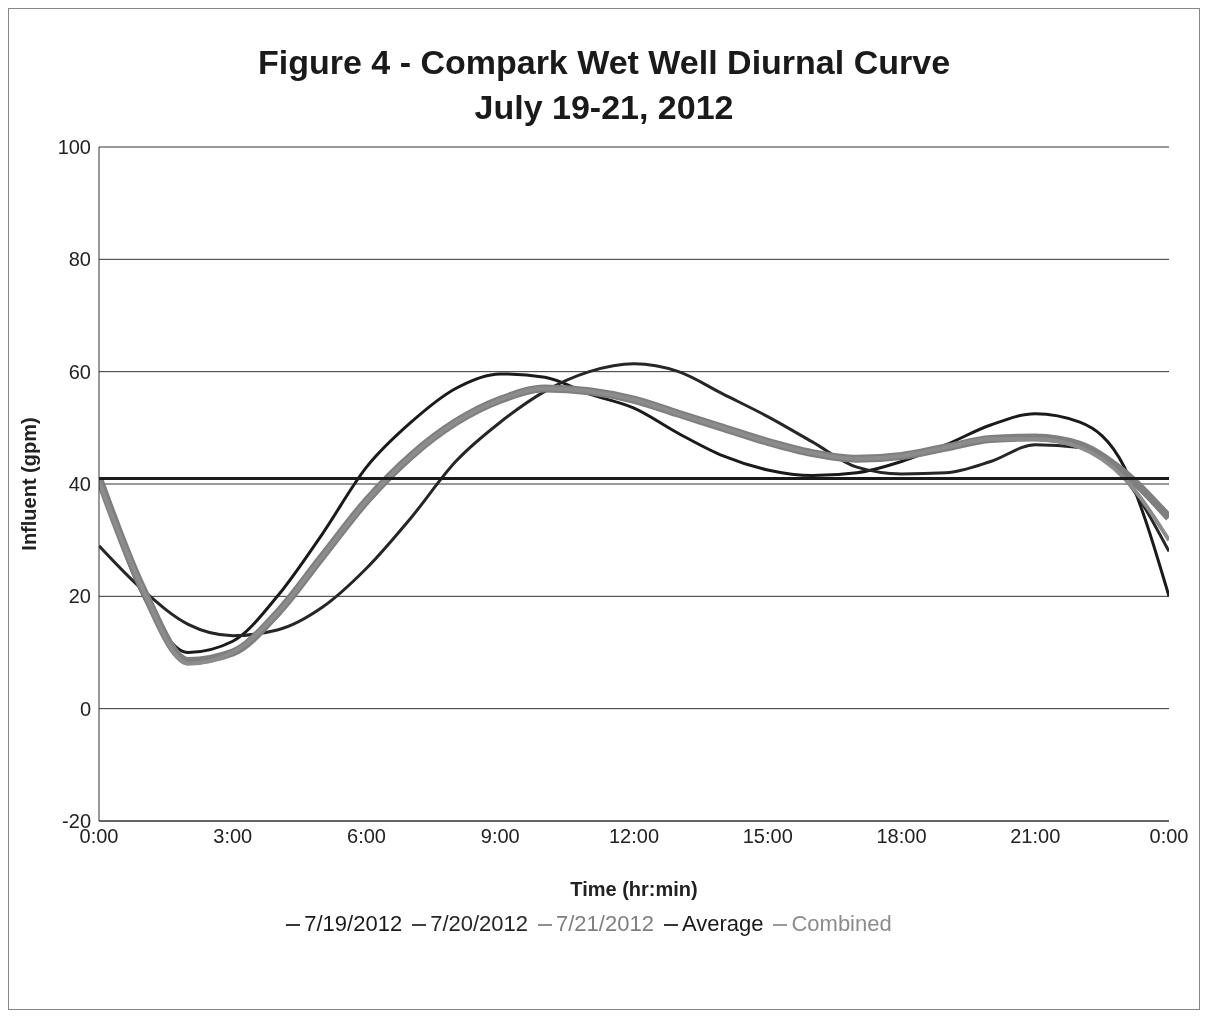 The height and width of the screenshot is (1023, 1215). I want to click on y-tick-label: 40, so click(79, 484).